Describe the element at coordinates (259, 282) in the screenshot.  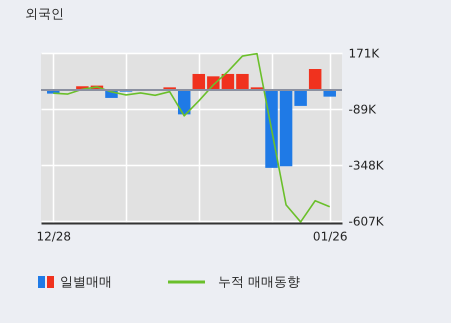
I see `legend-label: 누적 매매동향` at that location.